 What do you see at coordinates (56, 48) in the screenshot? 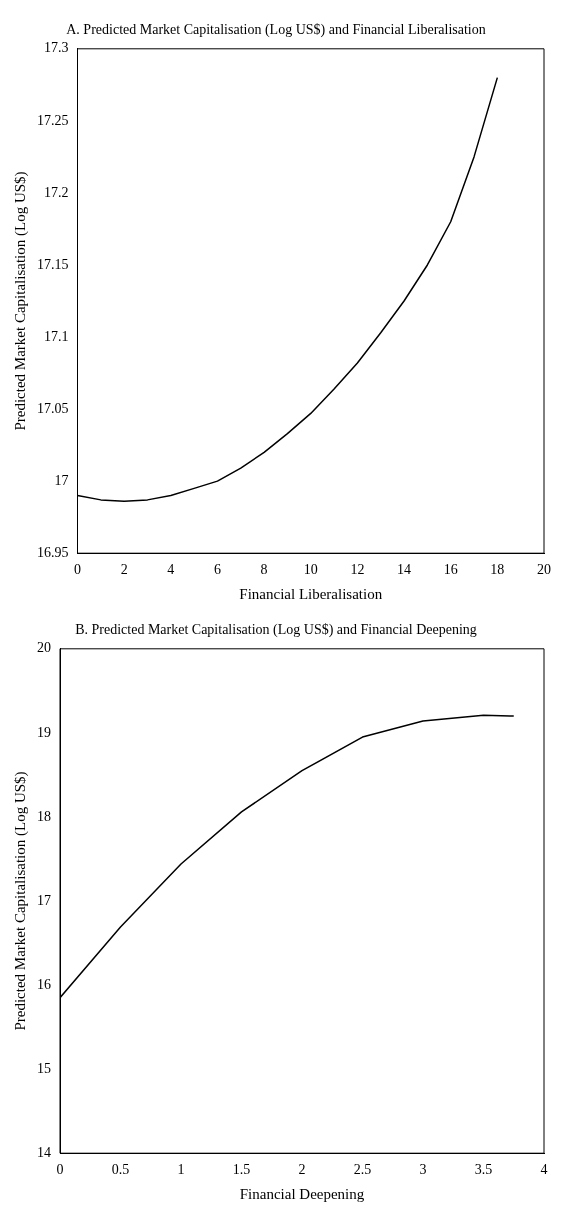
I see `y-tick-label: 17.3` at bounding box center [56, 48].